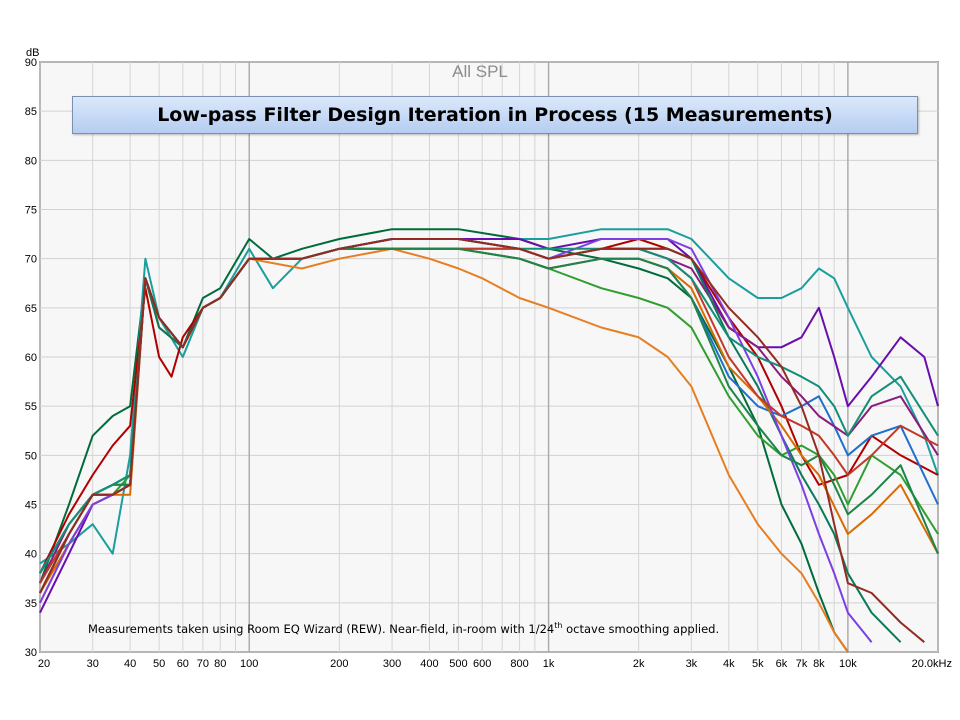 The width and height of the screenshot is (960, 720). I want to click on y-tick-label: 85, so click(31, 112).